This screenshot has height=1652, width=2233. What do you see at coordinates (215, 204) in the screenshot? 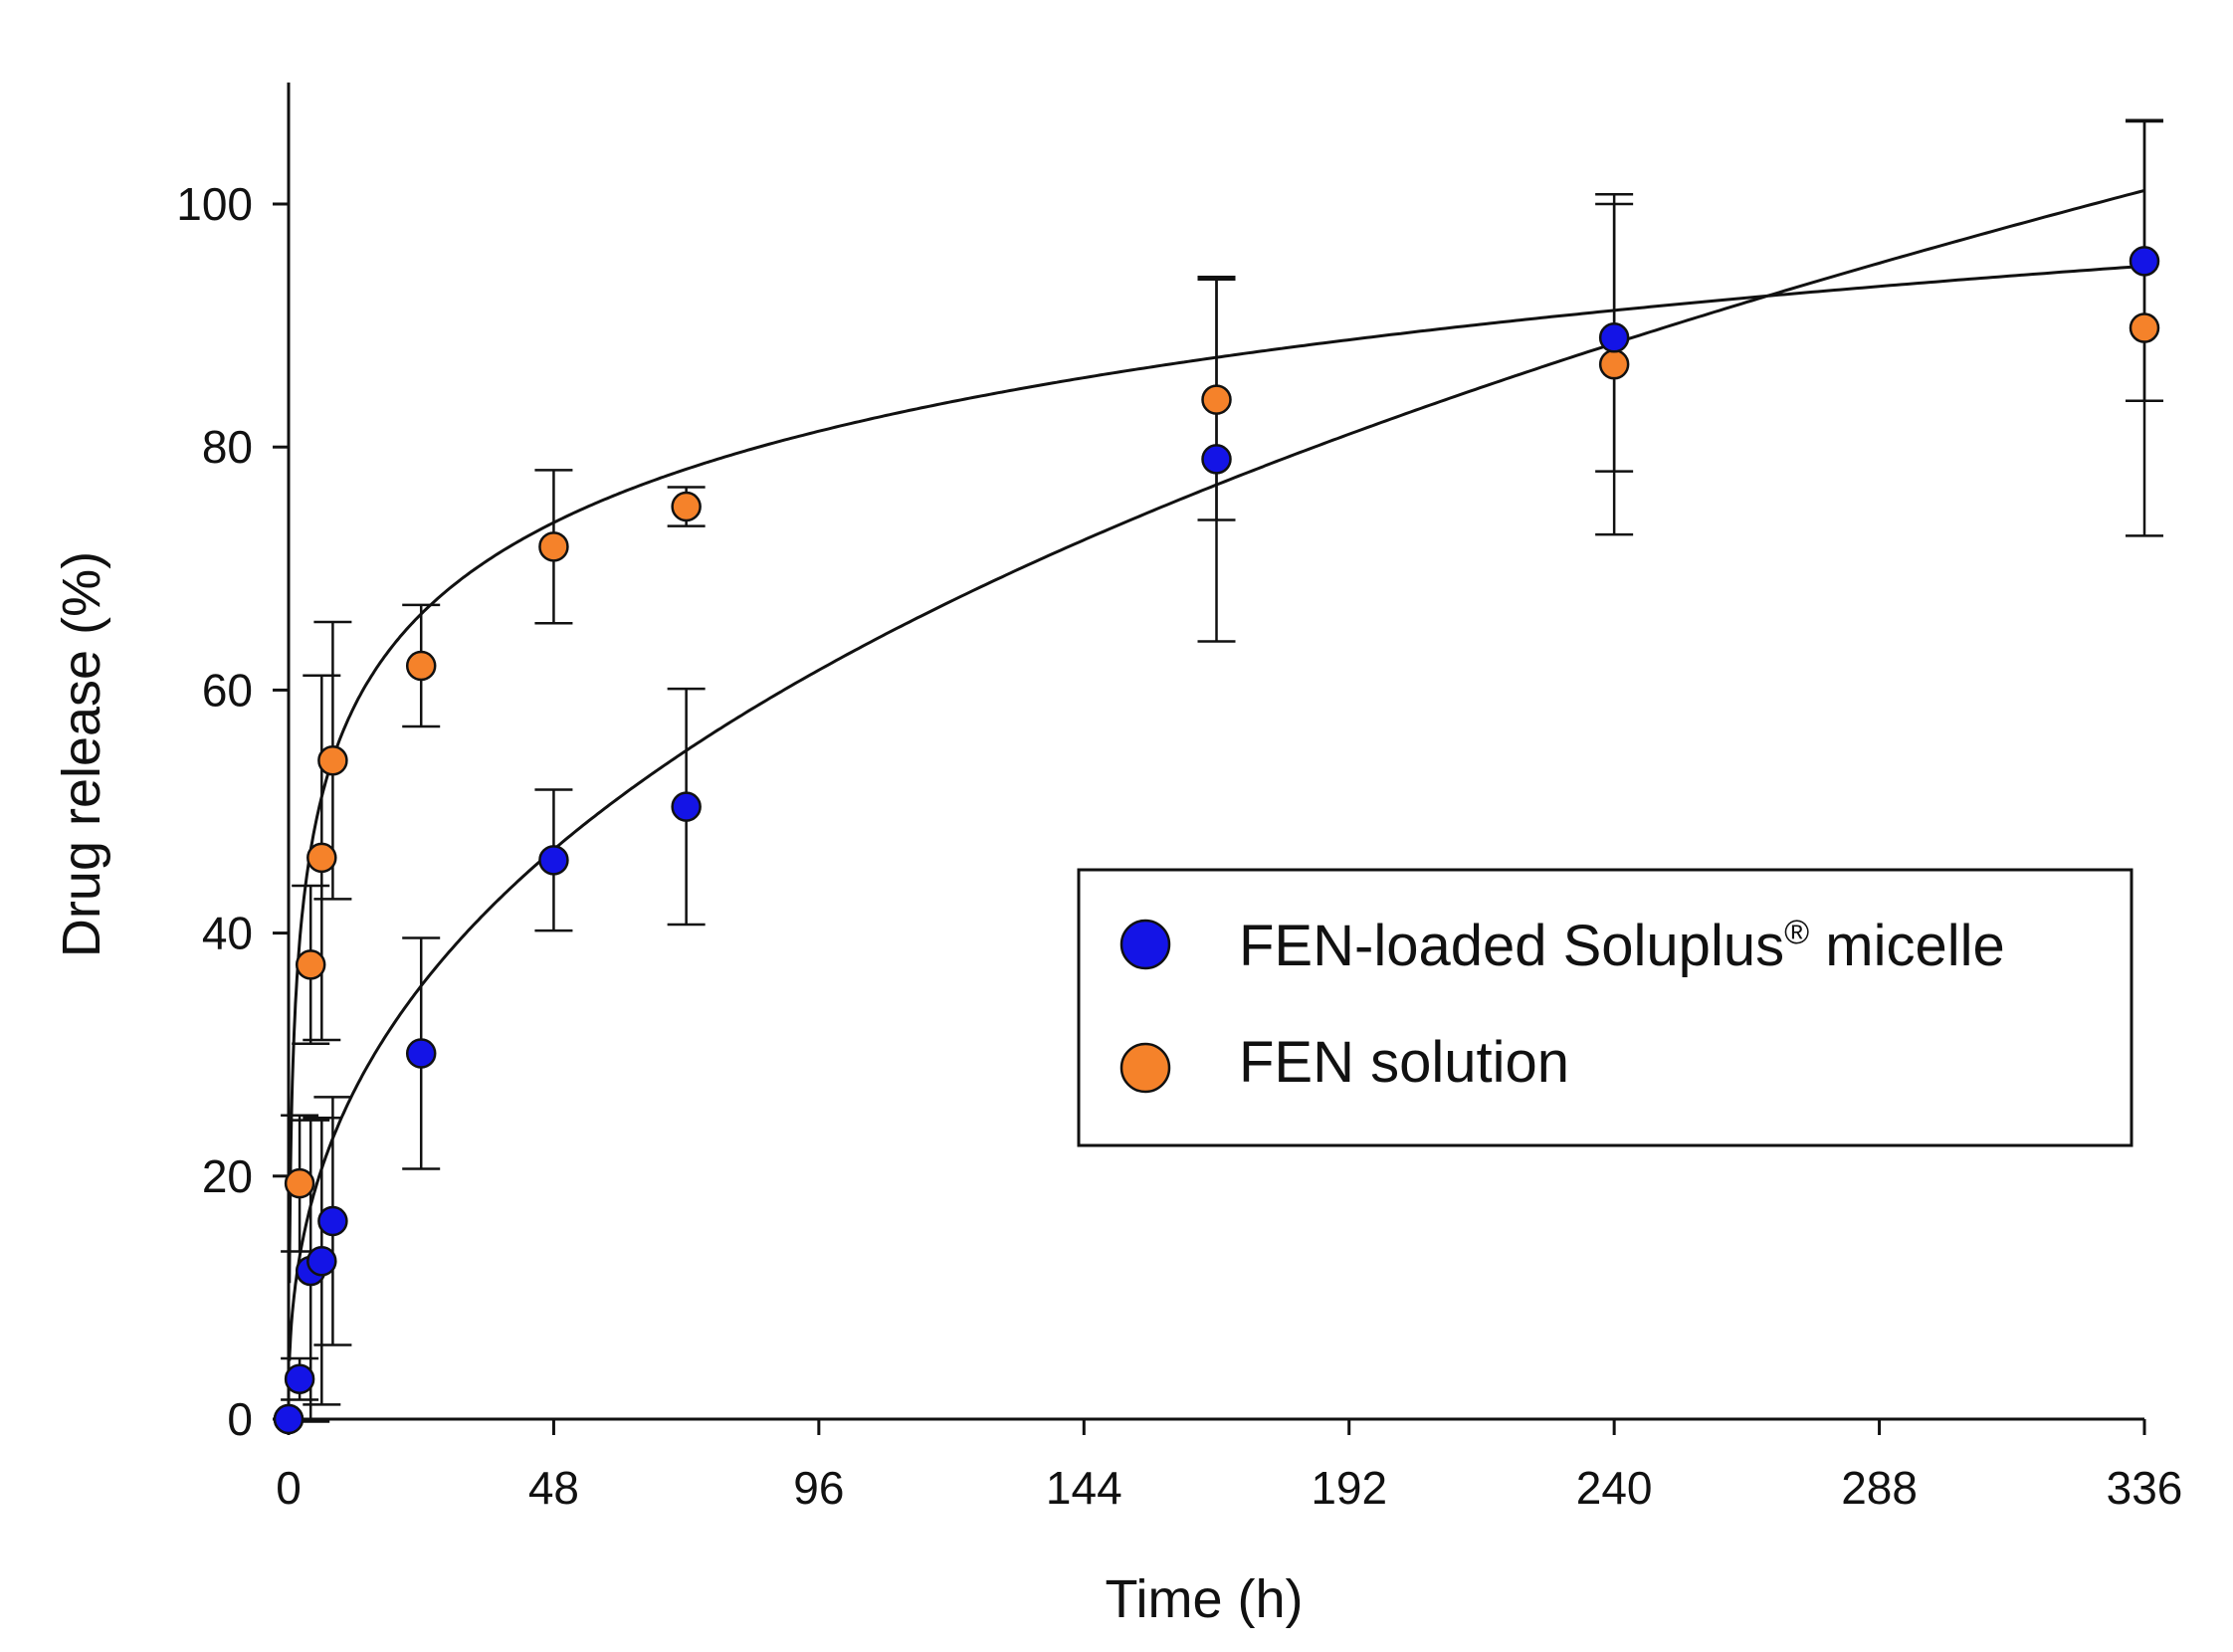
I see `y-tick-label: 100` at bounding box center [215, 204].